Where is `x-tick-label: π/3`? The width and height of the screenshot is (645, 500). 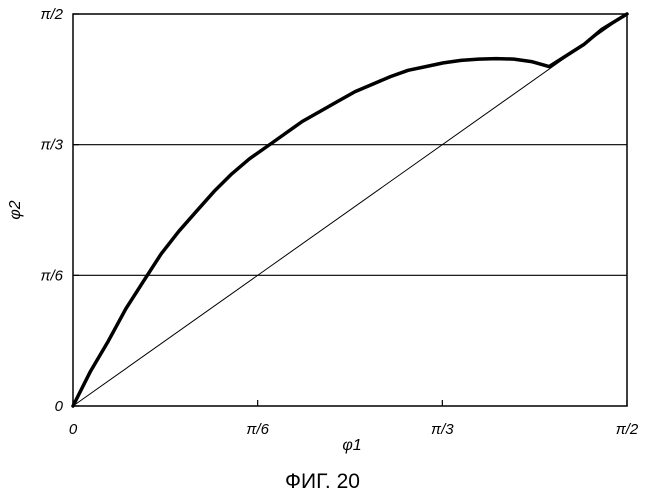 x-tick-label: π/3 is located at coordinates (442, 429).